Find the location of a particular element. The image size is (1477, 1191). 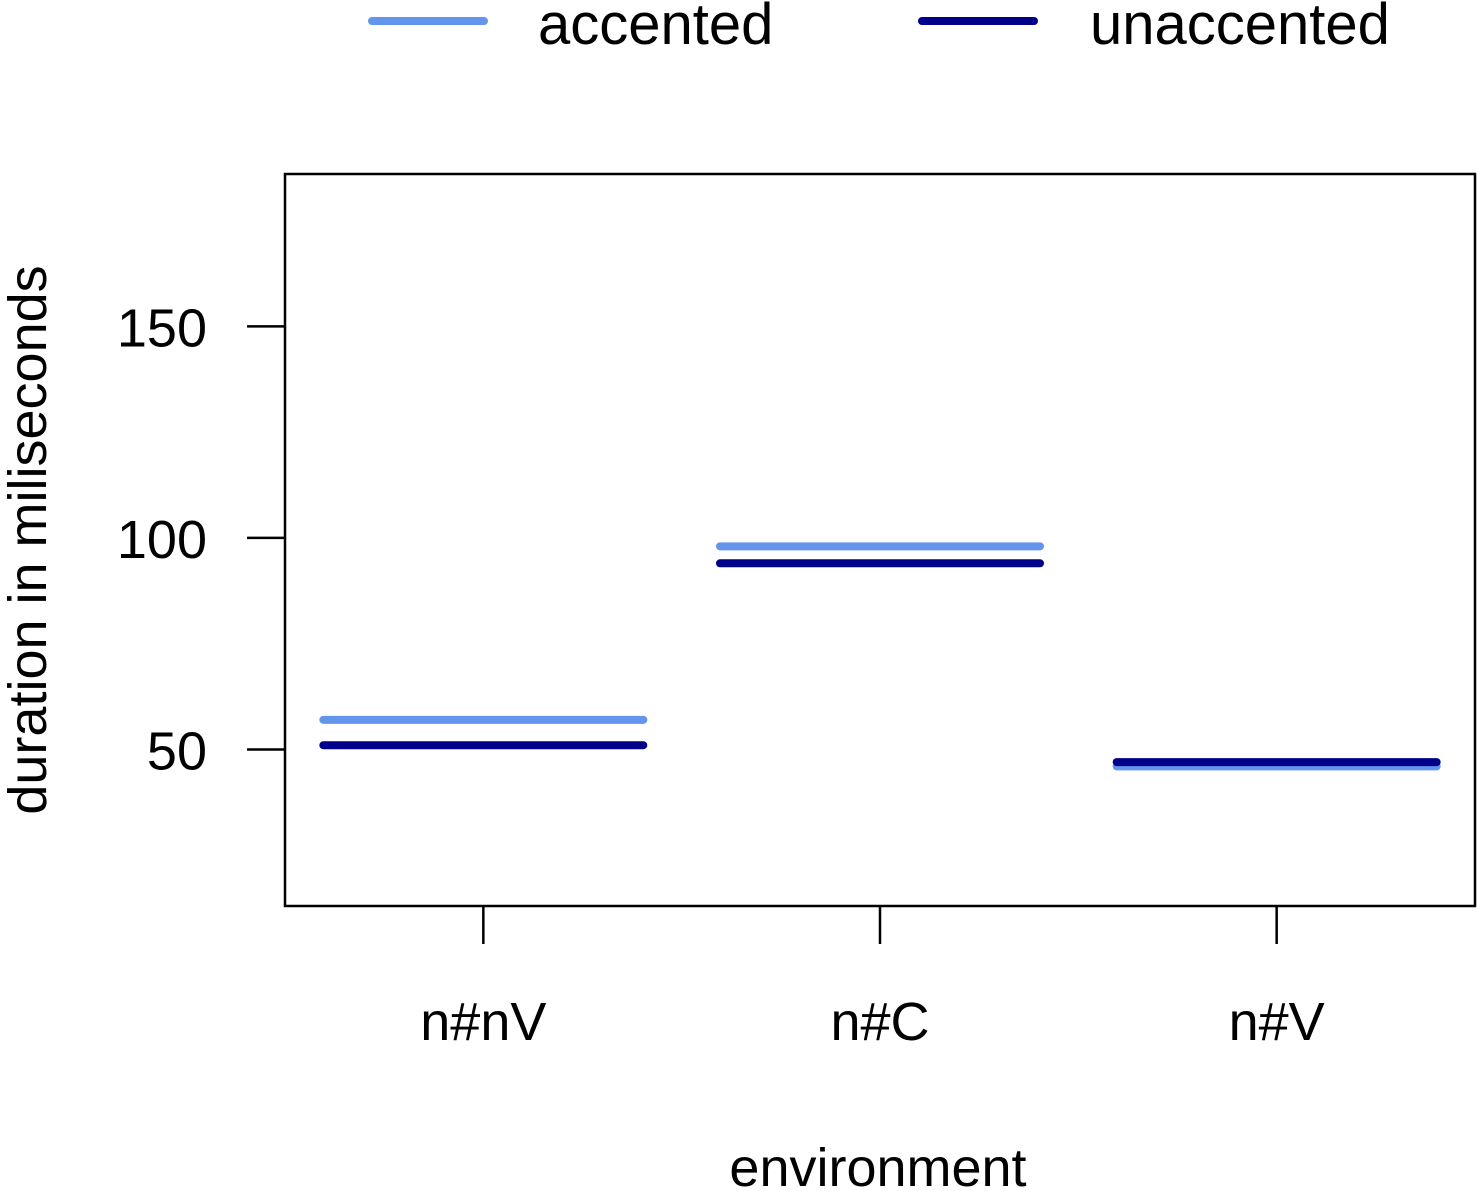

series-layer is located at coordinates (880, 656).